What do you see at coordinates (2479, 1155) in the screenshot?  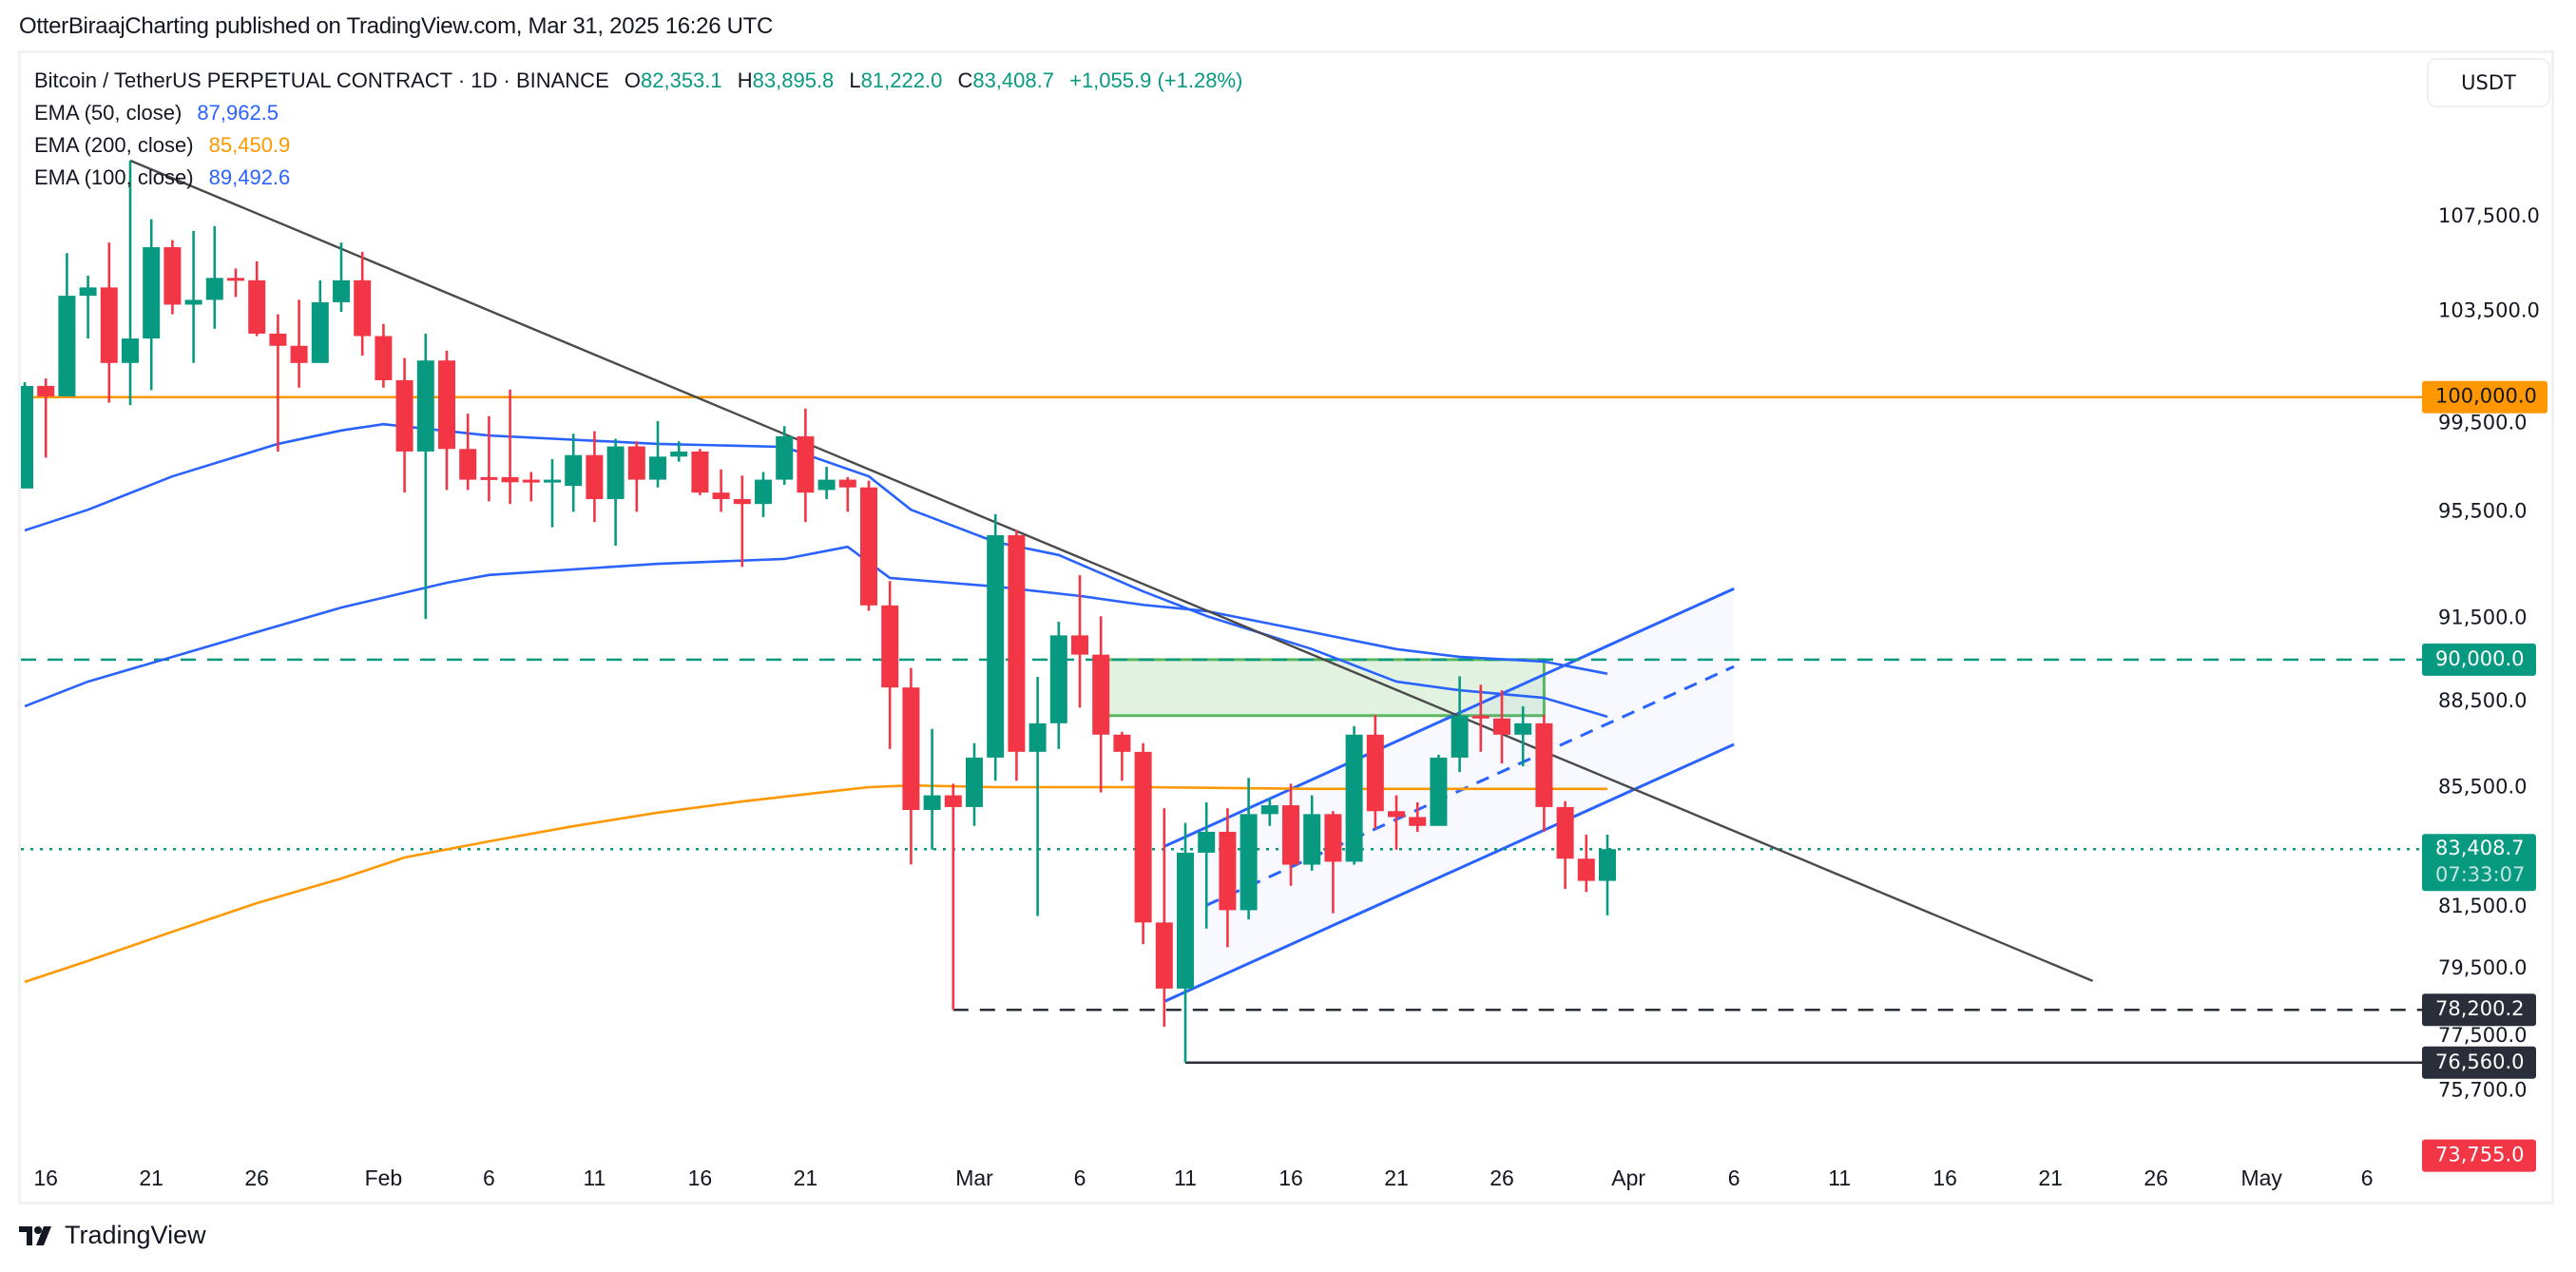 I see `price-73755-badge: 73,755.0` at bounding box center [2479, 1155].